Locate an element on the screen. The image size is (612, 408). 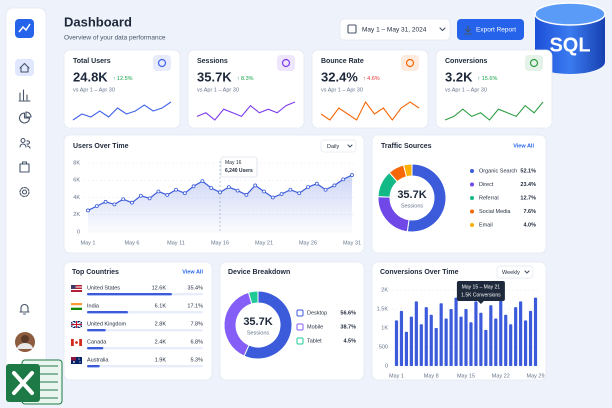
y-tick-label: 2K is located at coordinates (76, 215).